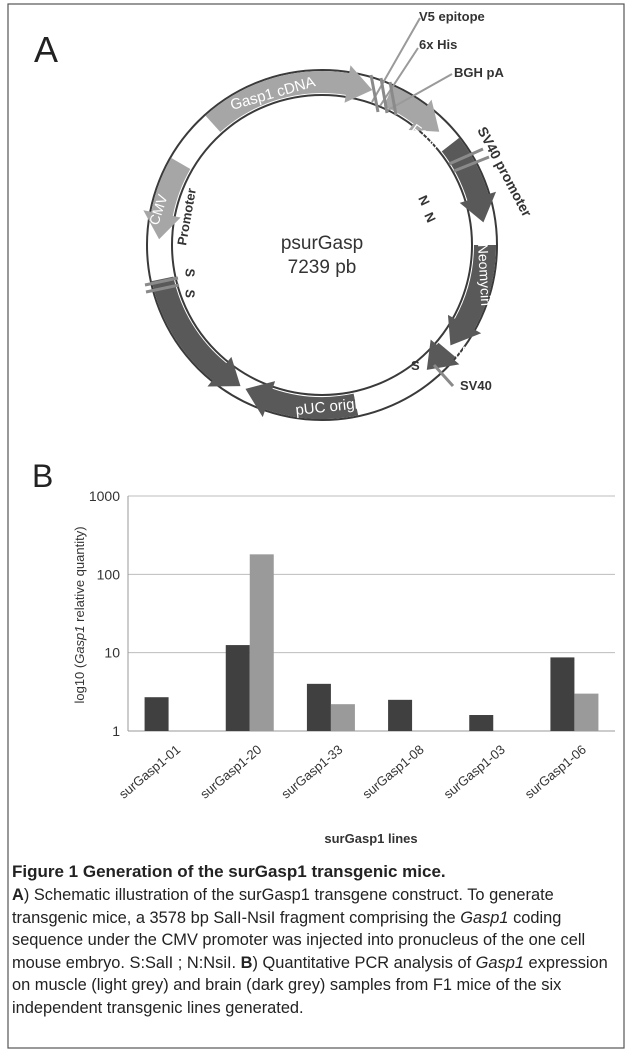 This screenshot has height=1052, width=633. I want to click on neomycin-arrow, so click(471, 295).